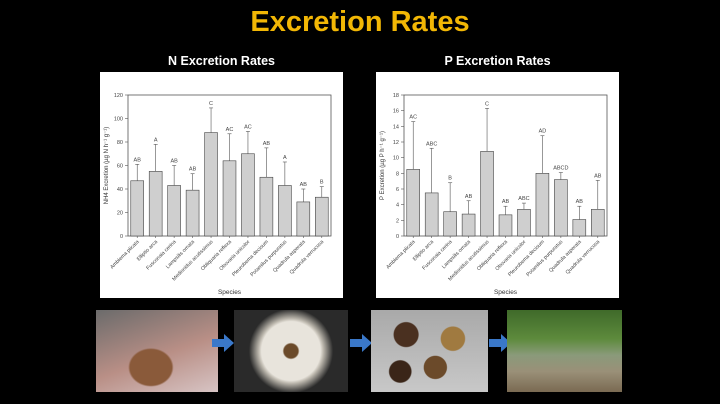 This screenshot has width=720, height=404. Describe the element at coordinates (360, 22) in the screenshot. I see `slide-title: Excretion Rates` at that location.